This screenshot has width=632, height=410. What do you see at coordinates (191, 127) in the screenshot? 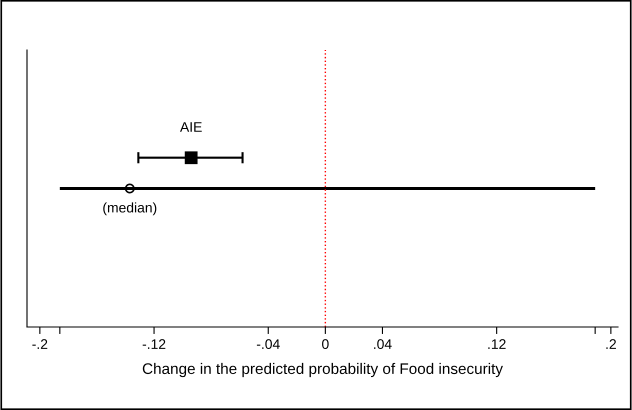
I see `series-label: AIE` at bounding box center [191, 127].